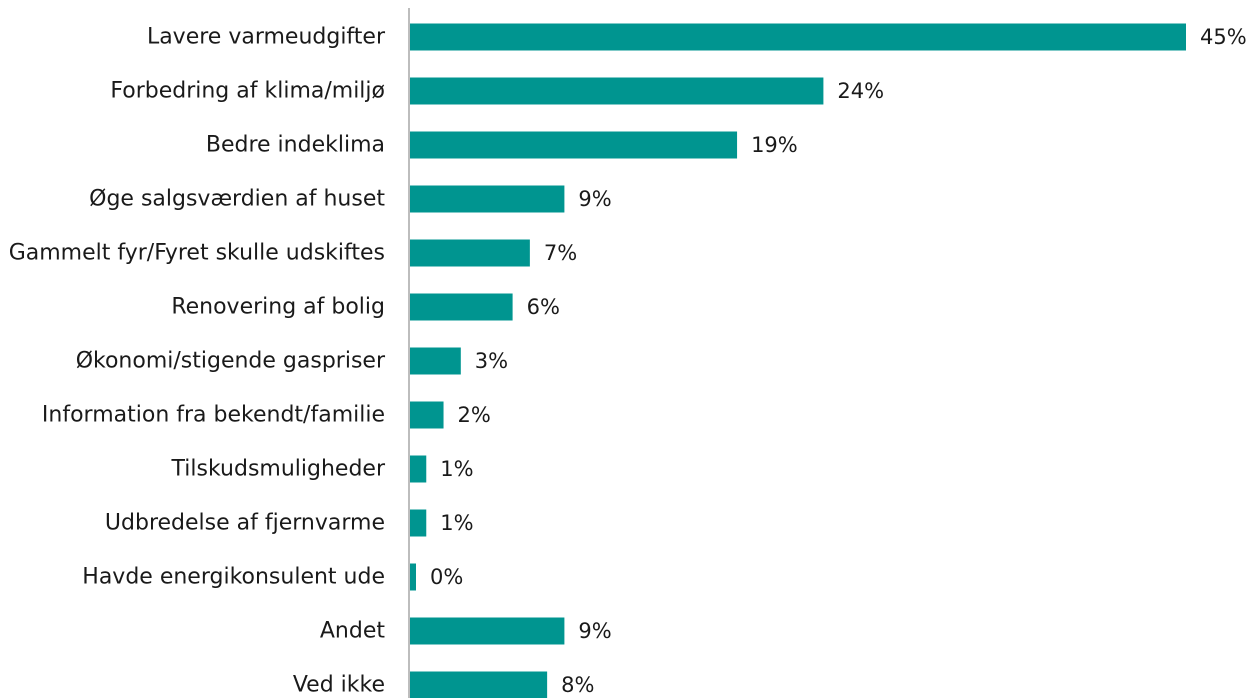 This screenshot has width=1248, height=698. What do you see at coordinates (278, 307) in the screenshot?
I see `category-label: Renovering af bolig` at bounding box center [278, 307].